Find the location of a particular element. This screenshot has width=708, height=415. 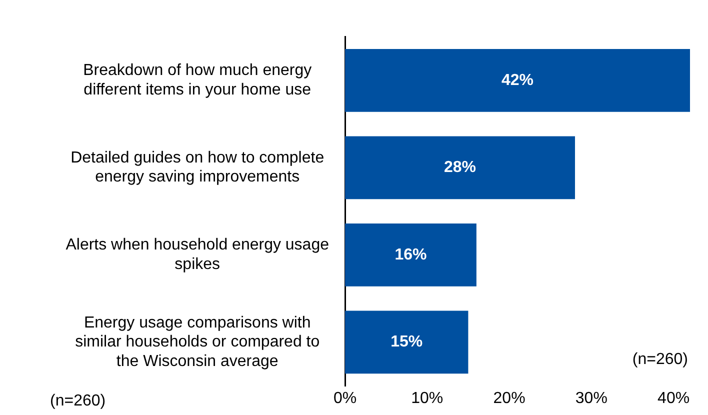

data-label: 16% is located at coordinates (410, 255).